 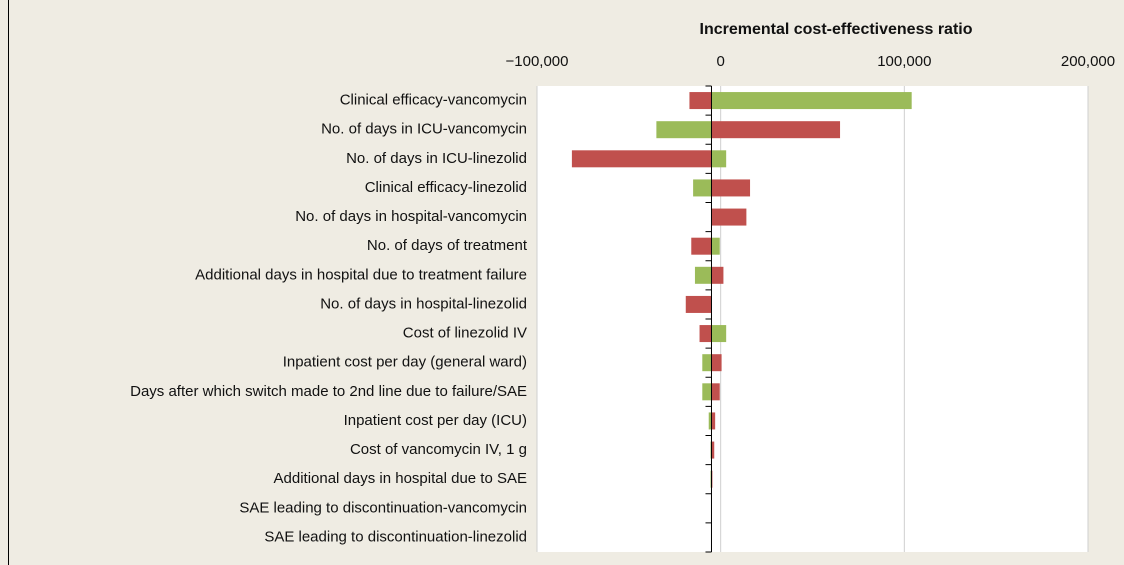 I want to click on category-label: Cost of linezolid IV, so click(x=465, y=333).